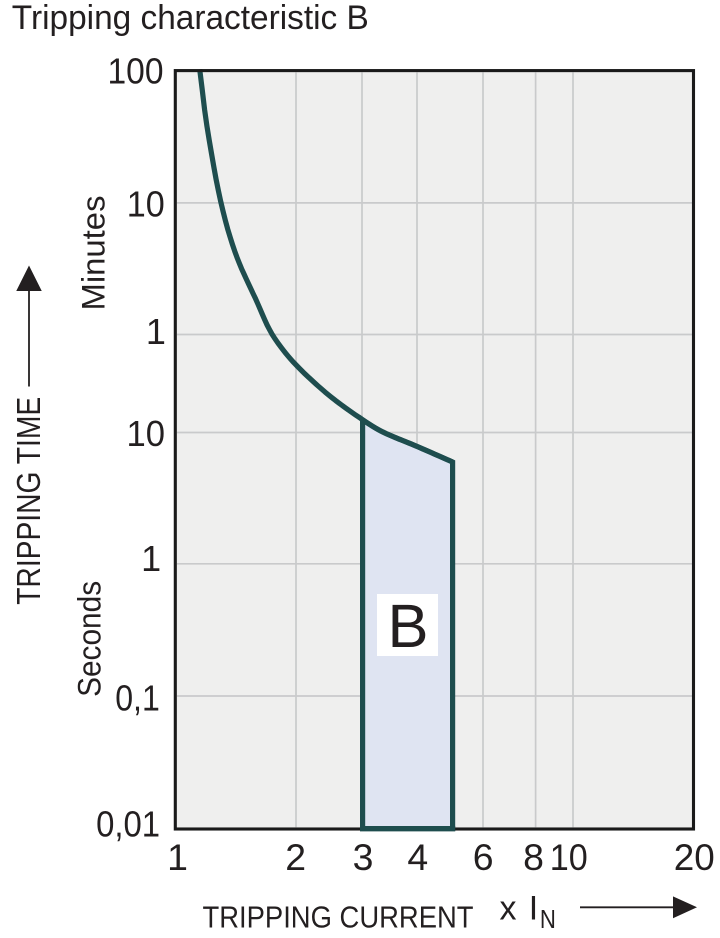  What do you see at coordinates (694, 857) in the screenshot?
I see `svg-text: 20` at bounding box center [694, 857].